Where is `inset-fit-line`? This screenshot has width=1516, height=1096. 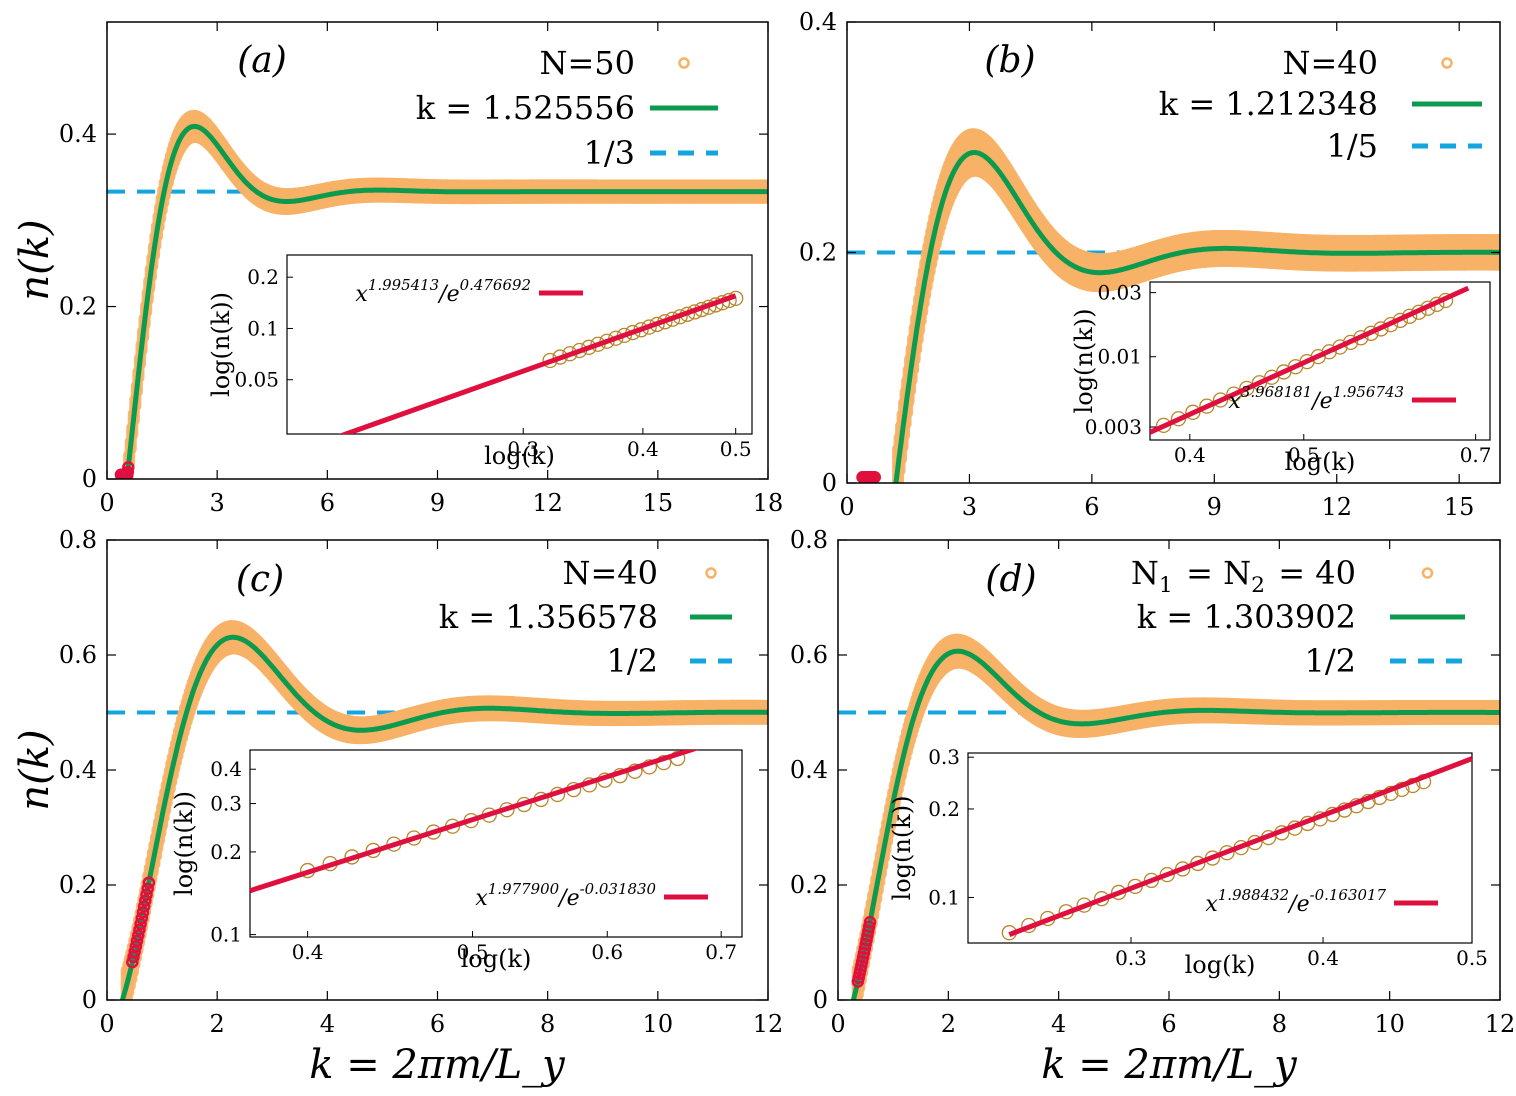
inset-fit-line is located at coordinates (1310, 360).